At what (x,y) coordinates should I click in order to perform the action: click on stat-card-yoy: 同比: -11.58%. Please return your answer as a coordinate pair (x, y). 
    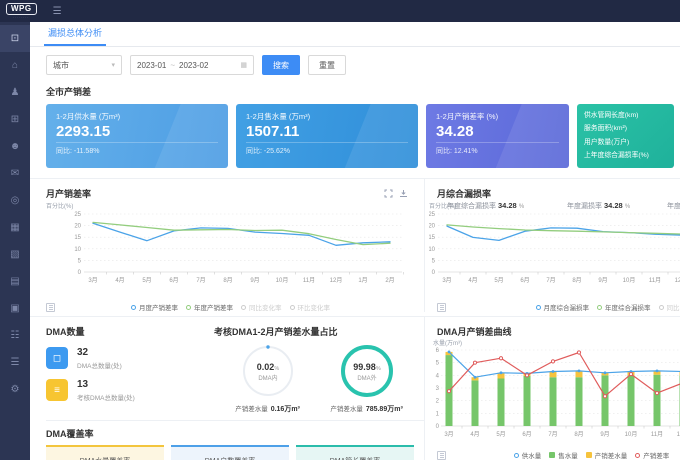
    Looking at the image, I should click on (137, 149).